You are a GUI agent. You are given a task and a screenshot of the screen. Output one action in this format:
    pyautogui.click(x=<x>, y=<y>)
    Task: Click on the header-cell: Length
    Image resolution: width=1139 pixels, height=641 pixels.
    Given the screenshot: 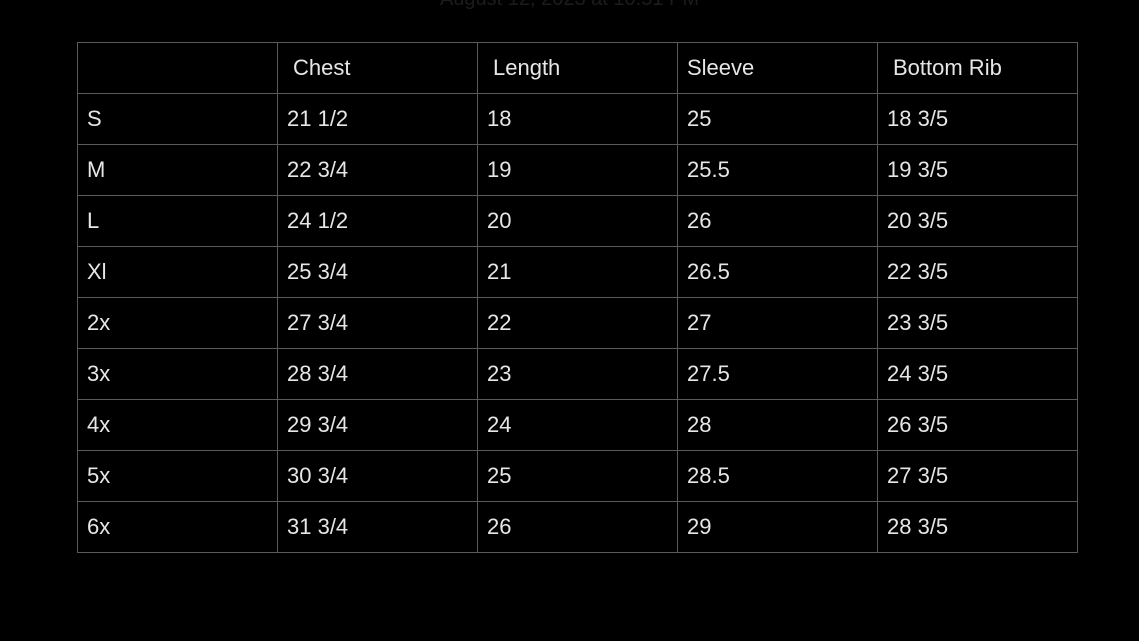 What is the action you would take?
    pyautogui.click(x=577, y=68)
    